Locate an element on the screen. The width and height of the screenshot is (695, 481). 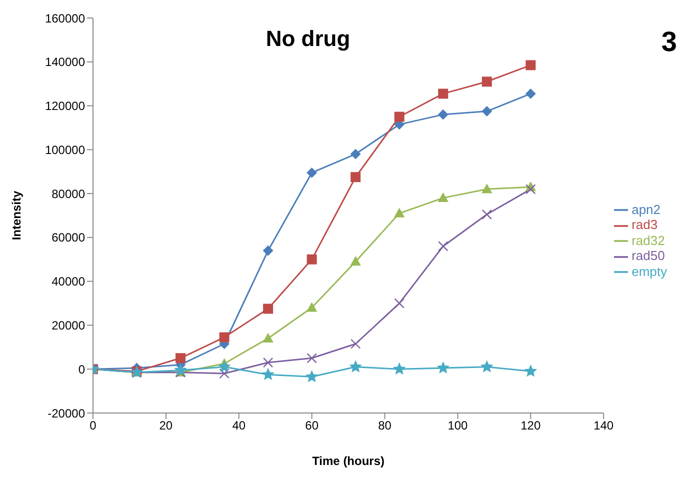
y-tick-label: 20000 is located at coordinates (69, 325).